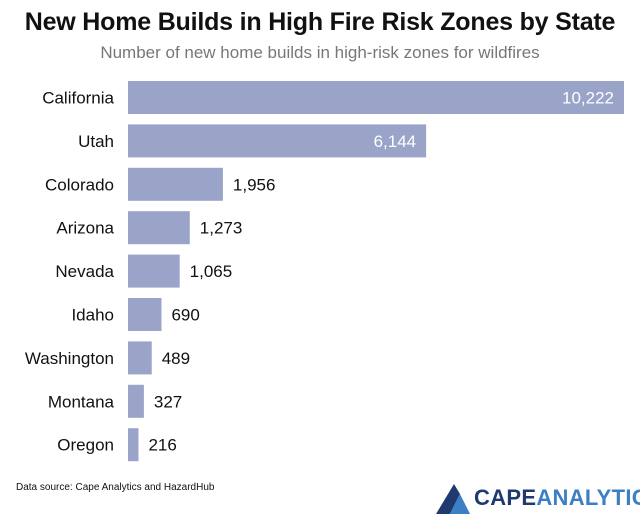 The image size is (640, 522). I want to click on value-label: 327, so click(168, 401).